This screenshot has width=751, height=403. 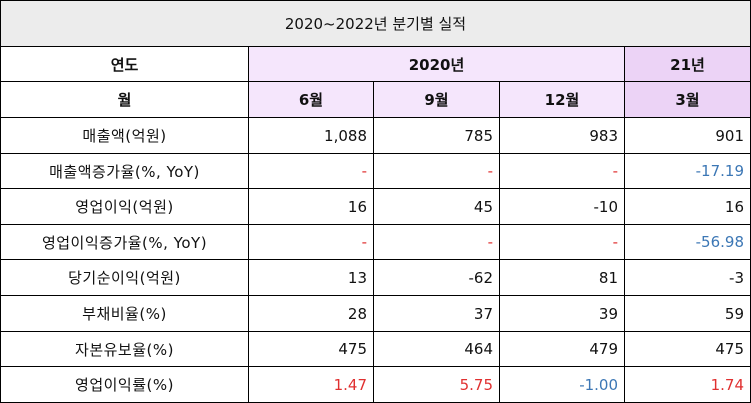 What do you see at coordinates (311, 135) in the screenshot?
I see `value-cell: 1,088` at bounding box center [311, 135].